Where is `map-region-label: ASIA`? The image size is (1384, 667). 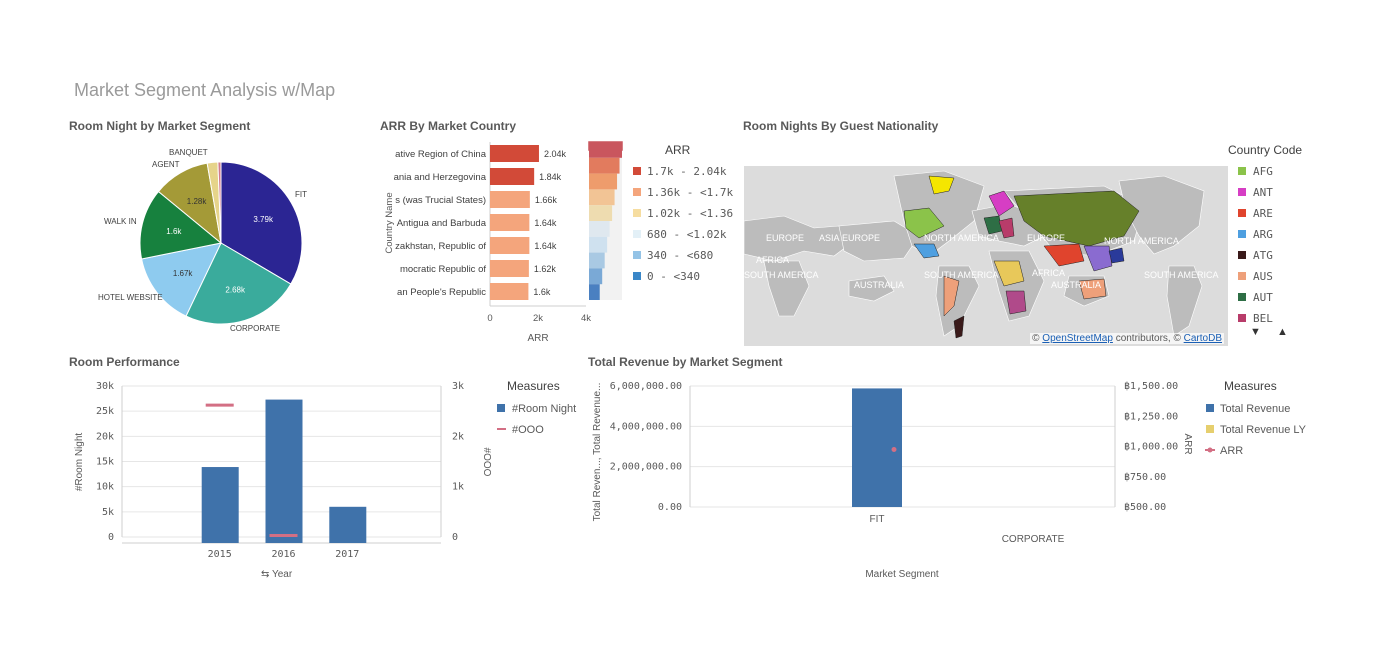
map-region-label: ASIA is located at coordinates (829, 238).